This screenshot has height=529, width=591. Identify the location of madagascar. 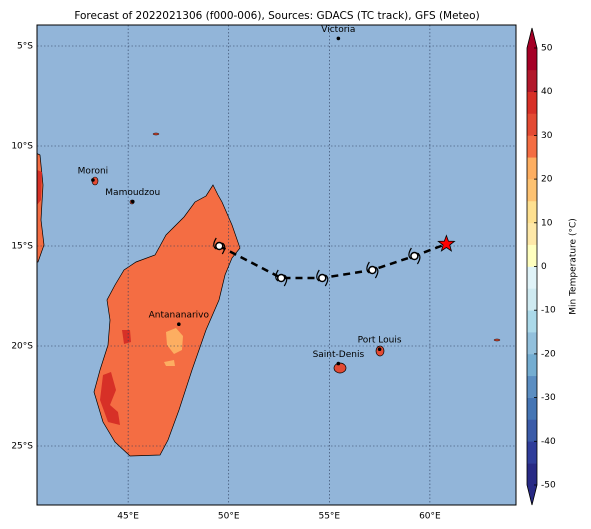
(167, 320).